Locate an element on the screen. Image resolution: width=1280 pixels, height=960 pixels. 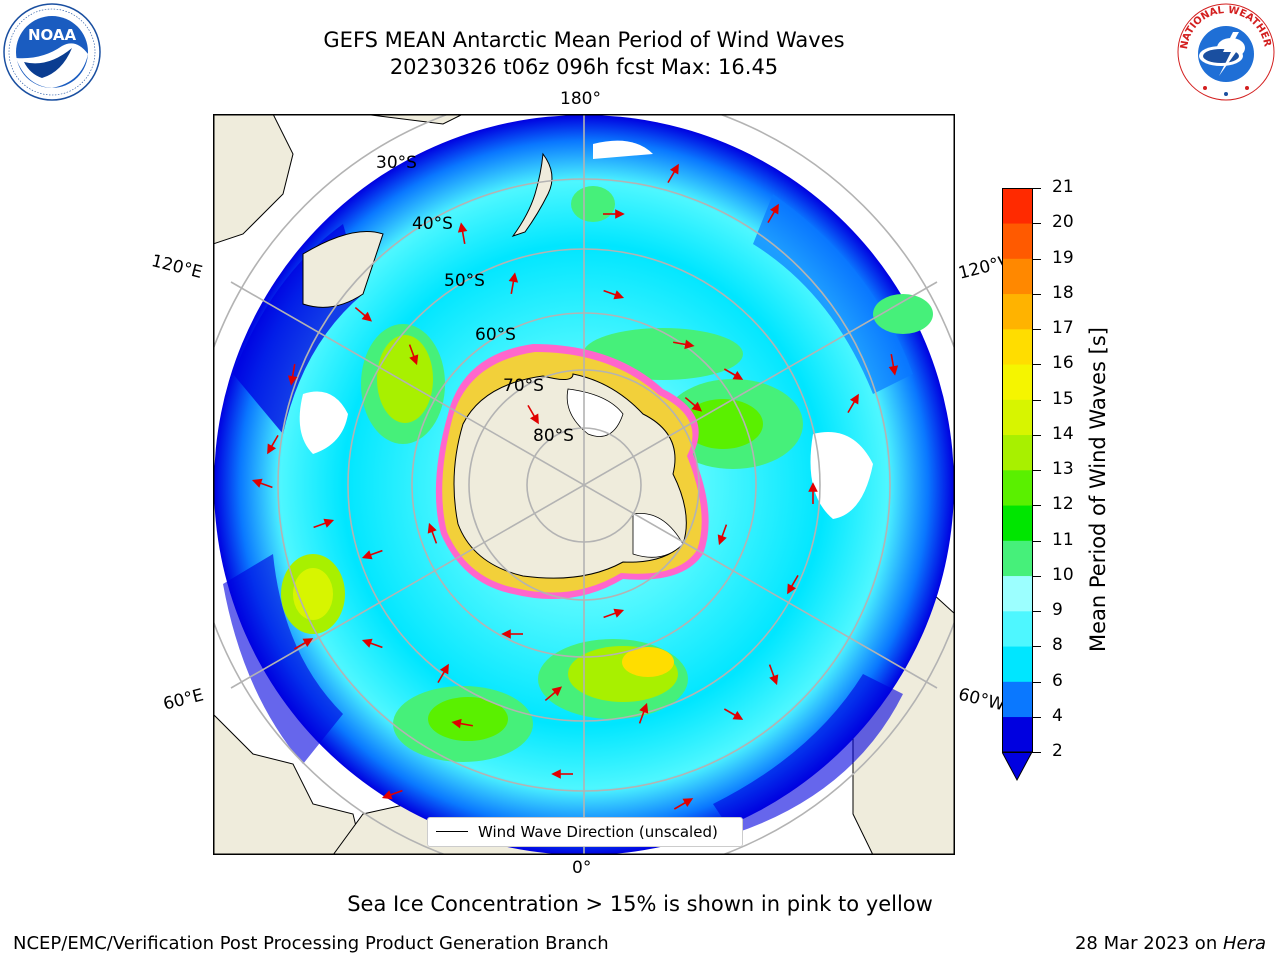
map-legend: Wind Wave Direction (unscaled) is located at coordinates (585, 832).